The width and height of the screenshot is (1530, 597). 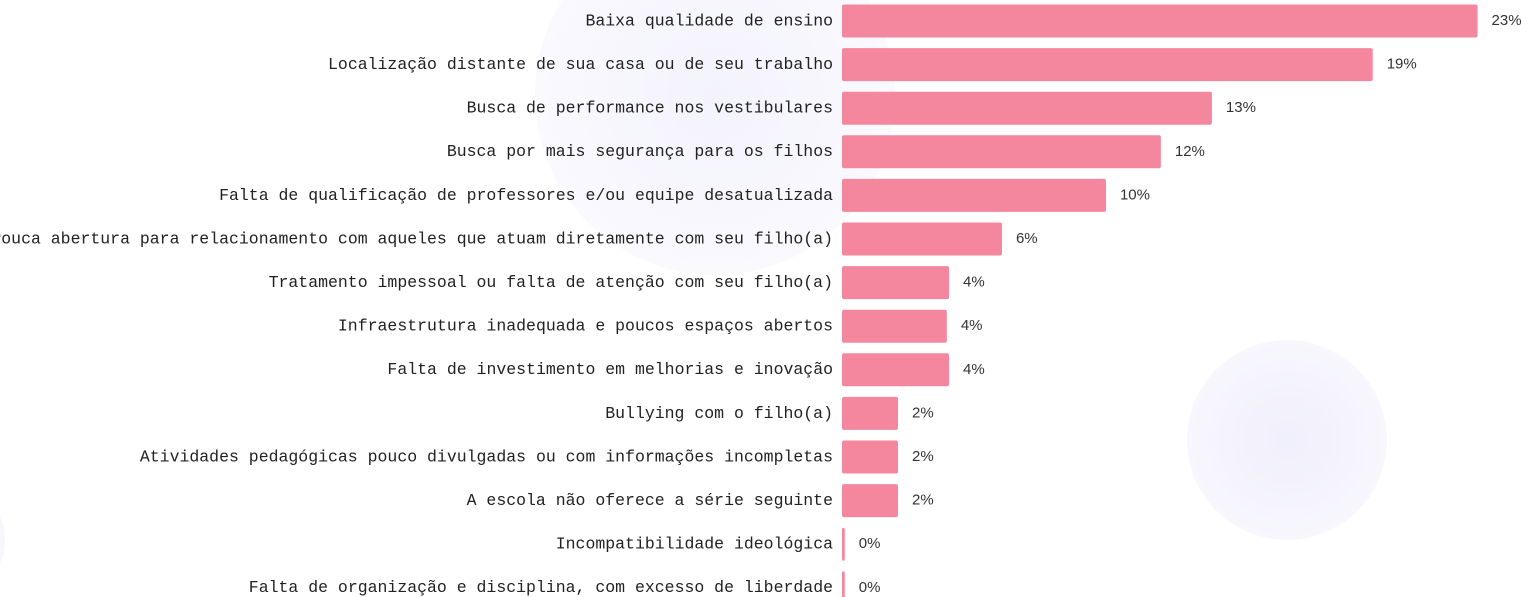 I want to click on category-label: A escola não oferece a série seguinte, so click(x=650, y=500).